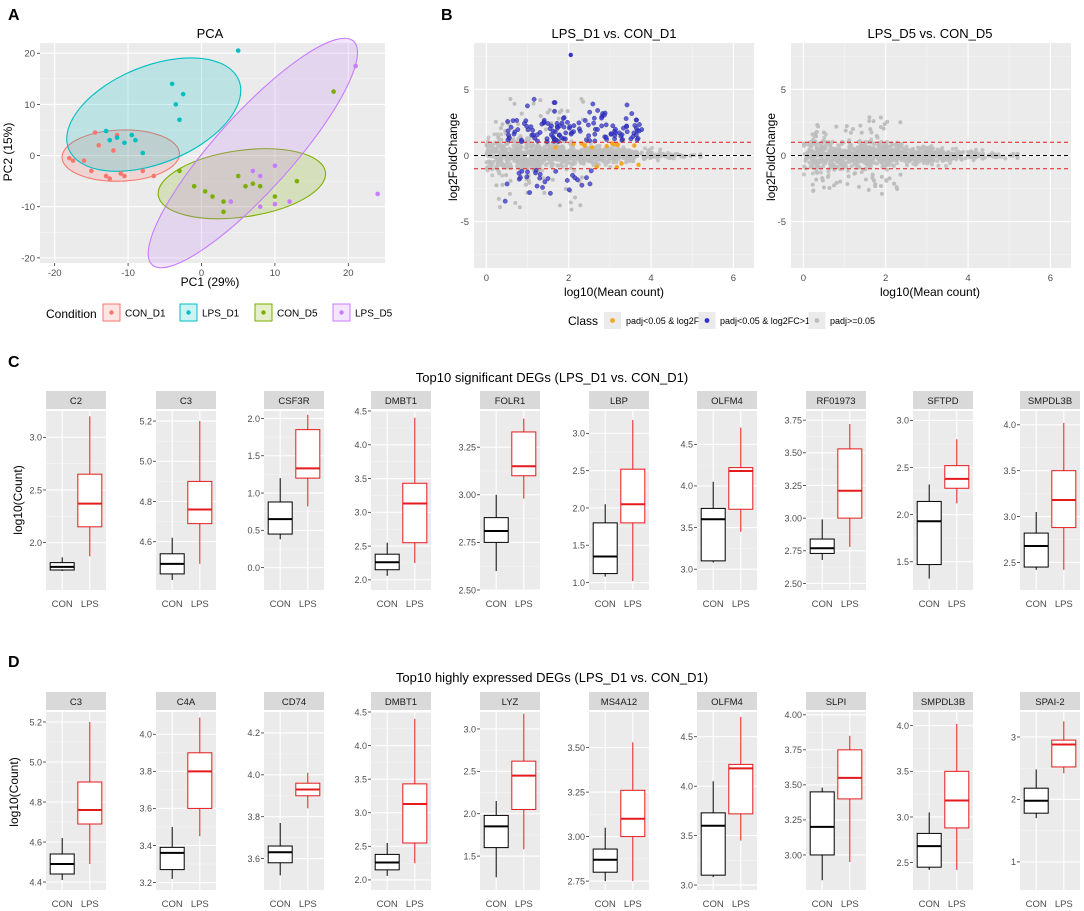 The height and width of the screenshot is (911, 1084). I want to click on ma2-tick-label-y: 5, so click(783, 90).